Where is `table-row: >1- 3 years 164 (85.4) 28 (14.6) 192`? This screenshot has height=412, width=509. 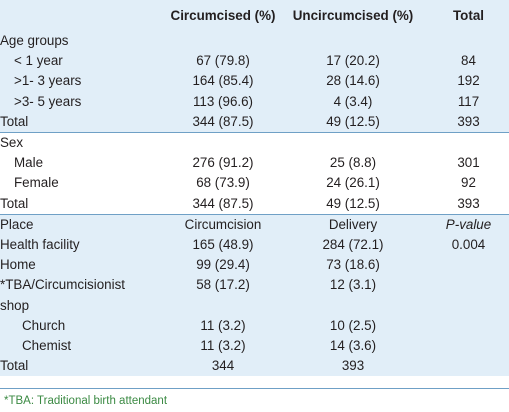
table-row: >1- 3 years 164 (85.4) 28 (14.6) 192 is located at coordinates (254, 81).